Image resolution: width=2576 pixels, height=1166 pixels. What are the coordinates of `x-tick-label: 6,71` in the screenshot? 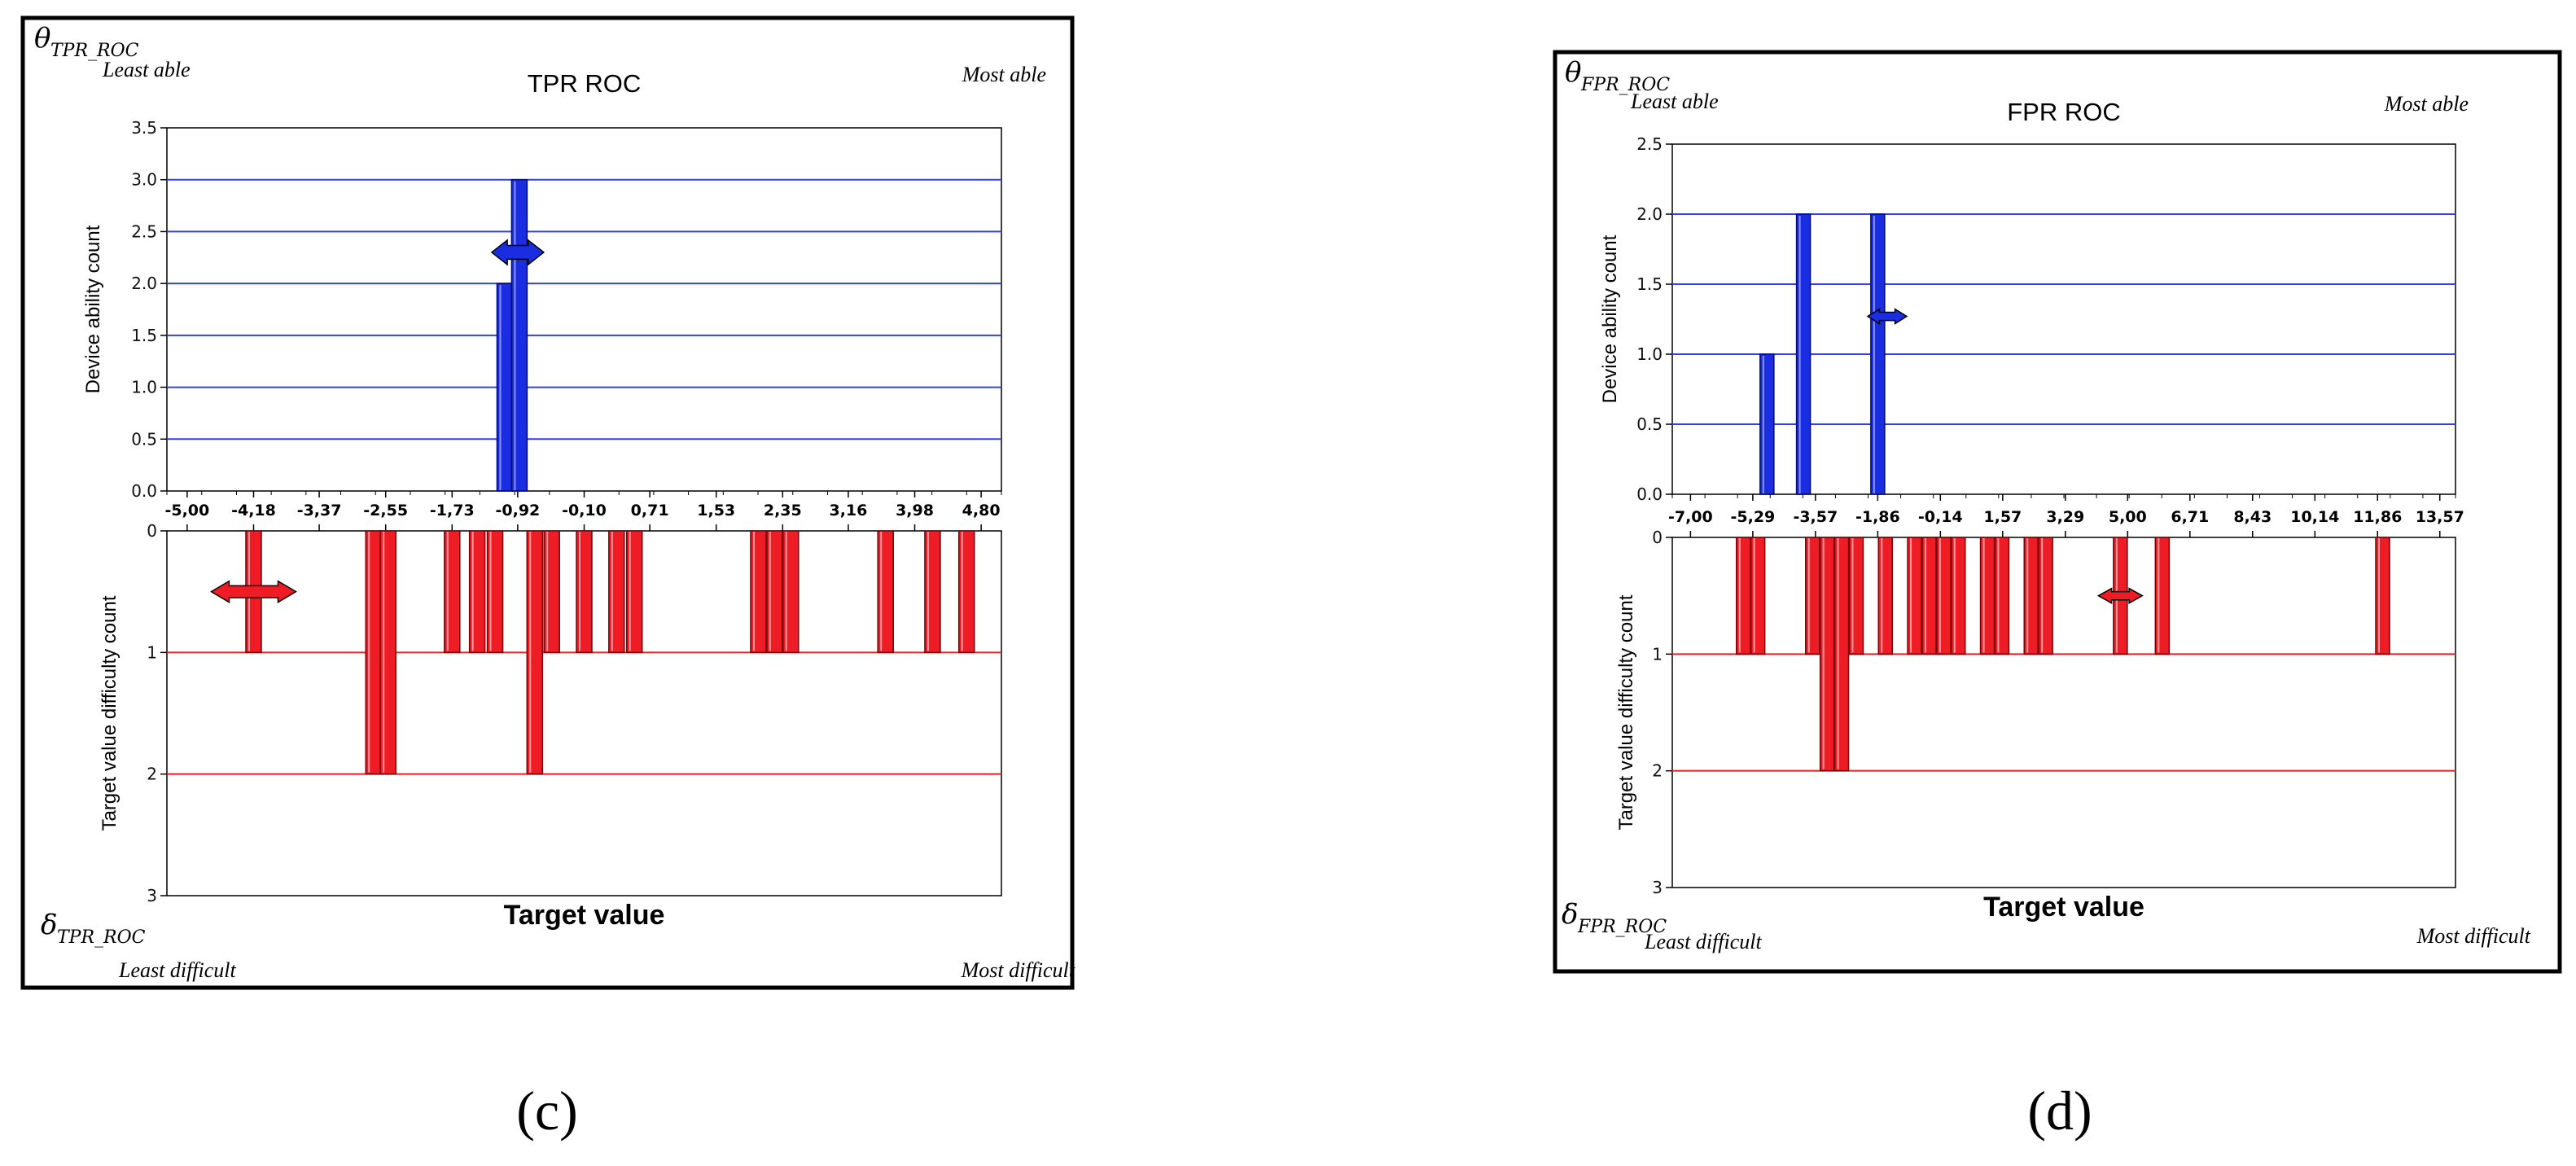 It's located at (2190, 517).